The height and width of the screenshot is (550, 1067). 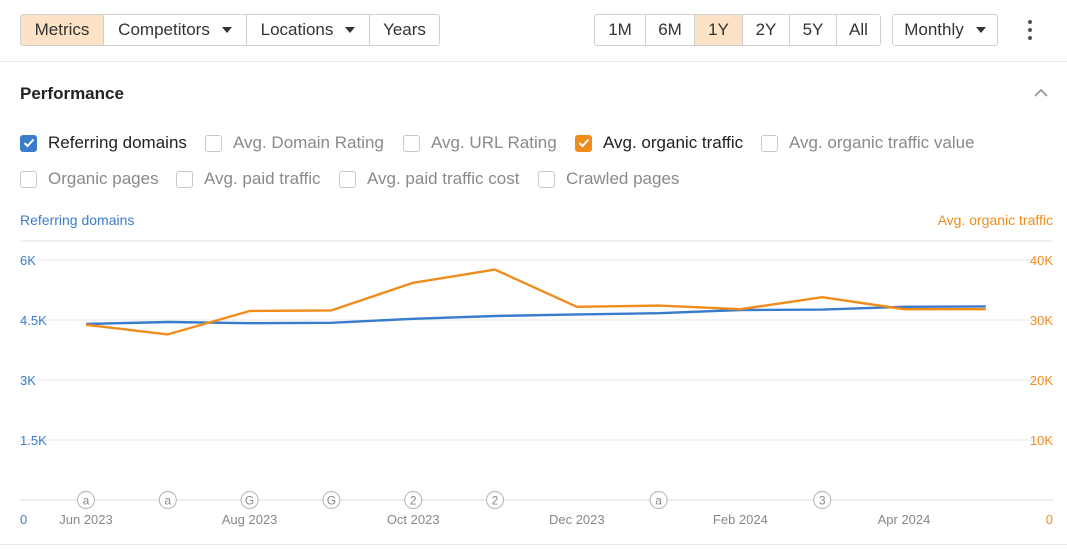 I want to click on interval-label: Monthly, so click(x=934, y=29).